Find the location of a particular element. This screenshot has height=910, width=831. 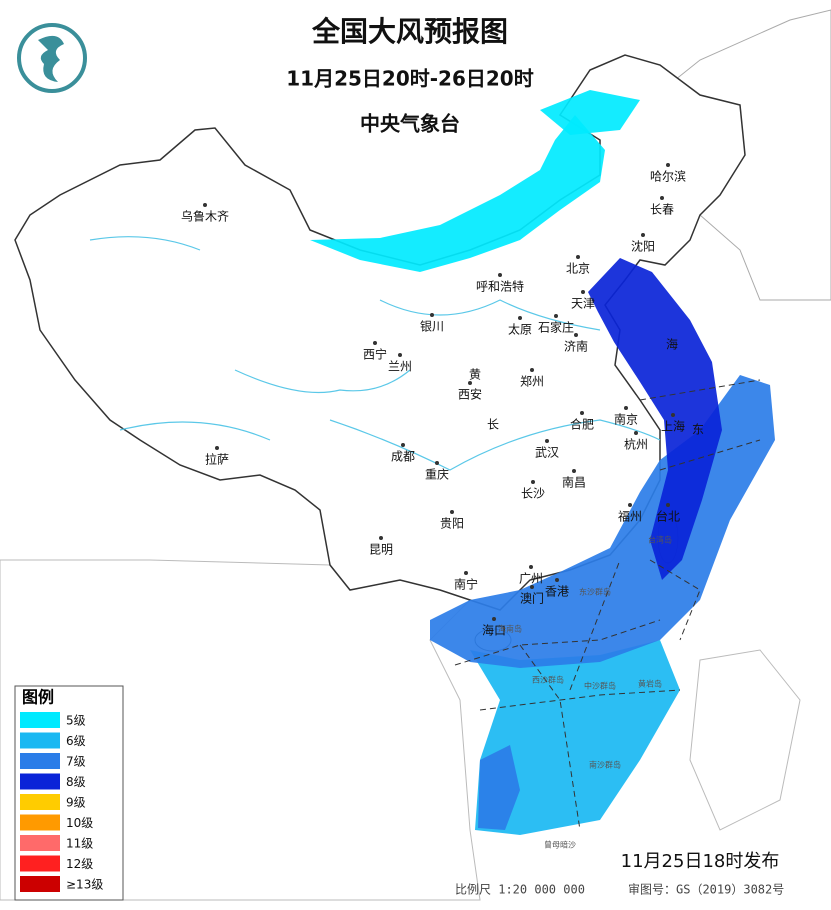

place-label: 长 is located at coordinates (493, 425).